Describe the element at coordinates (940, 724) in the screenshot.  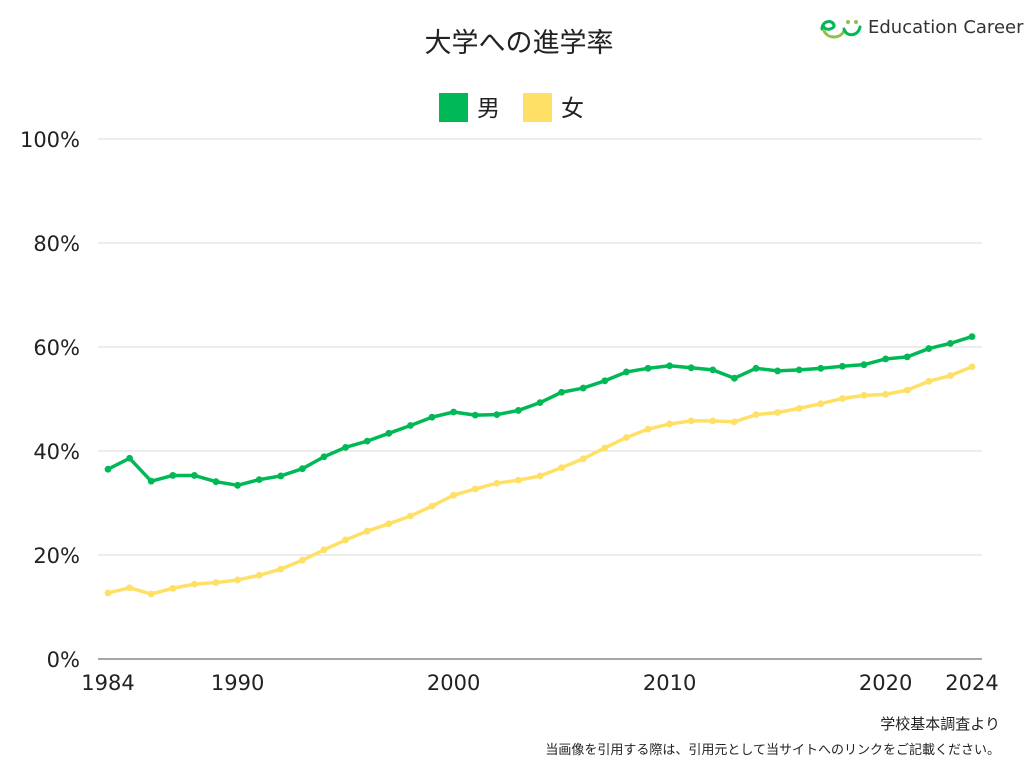
I see `source-note: 学校基本調査より` at that location.